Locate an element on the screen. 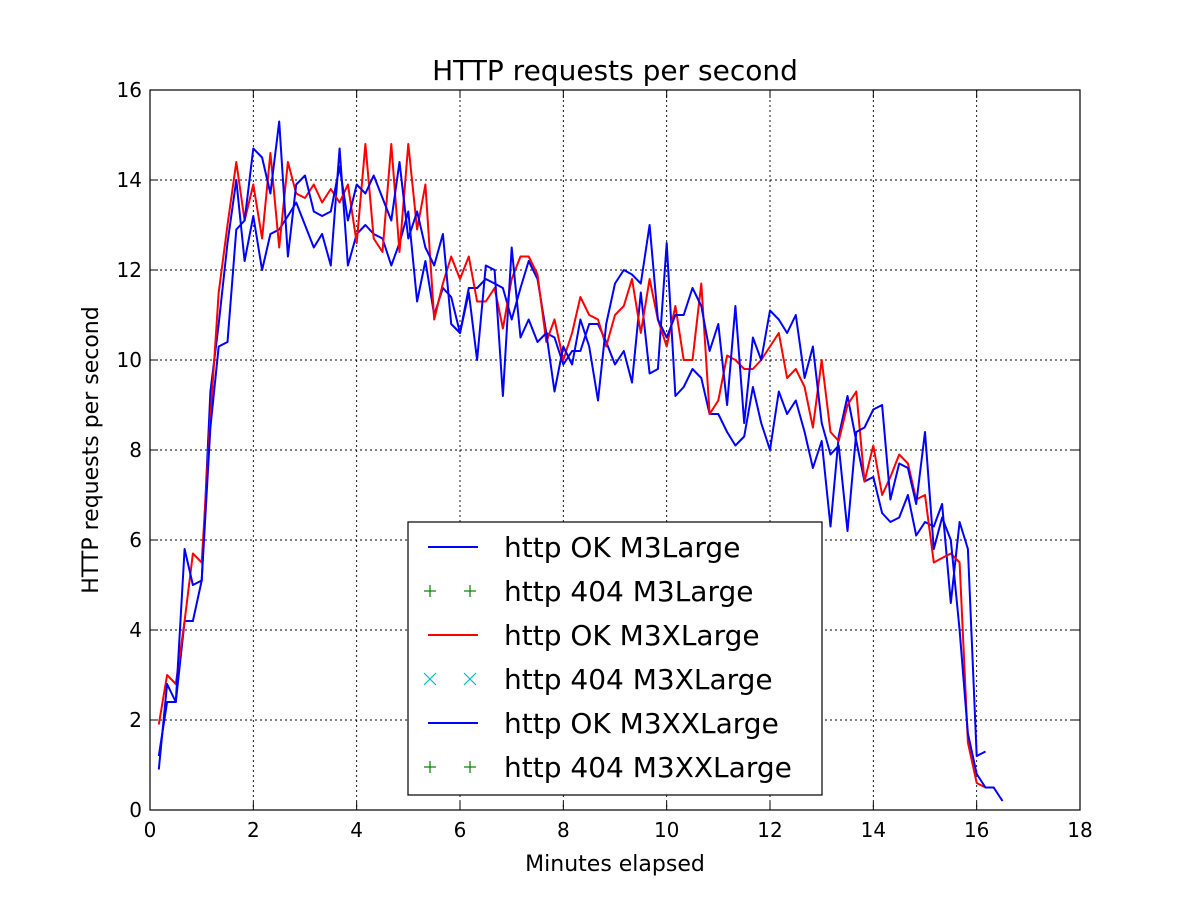 The image size is (1200, 900). x-tick-label: 6 is located at coordinates (460, 830).